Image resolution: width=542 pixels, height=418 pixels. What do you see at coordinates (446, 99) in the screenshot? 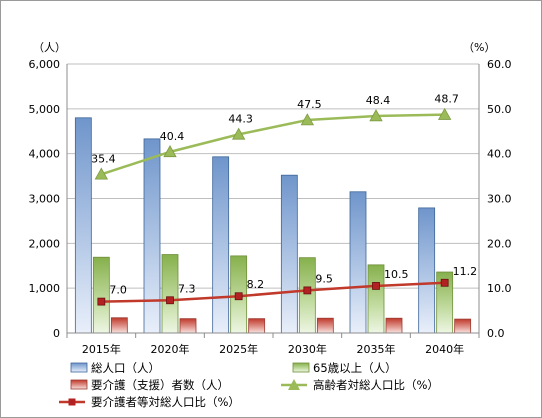
I see `data-label: 48.7` at bounding box center [446, 99].